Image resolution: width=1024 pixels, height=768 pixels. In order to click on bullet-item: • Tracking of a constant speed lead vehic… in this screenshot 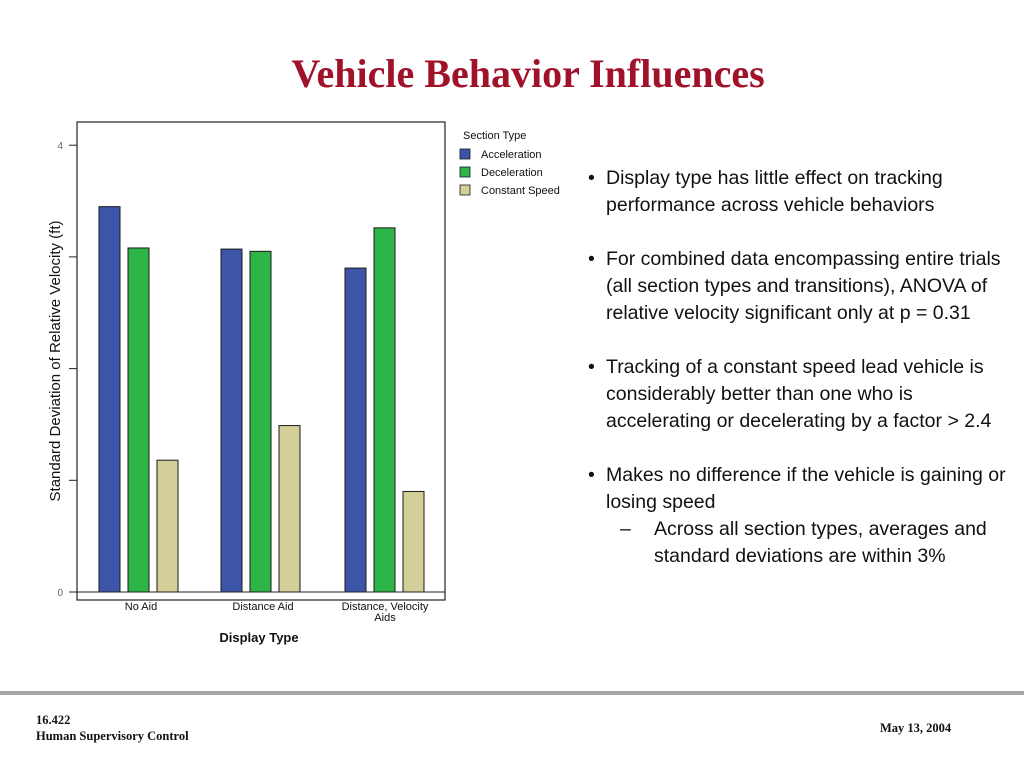, I will do `click(803, 394)`.